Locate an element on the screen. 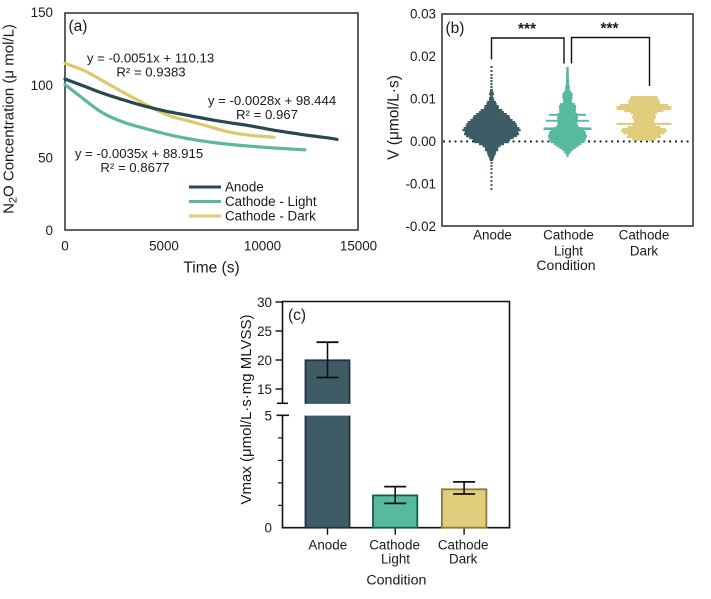 The image size is (711, 599). svg-text: 20 is located at coordinates (264, 360).